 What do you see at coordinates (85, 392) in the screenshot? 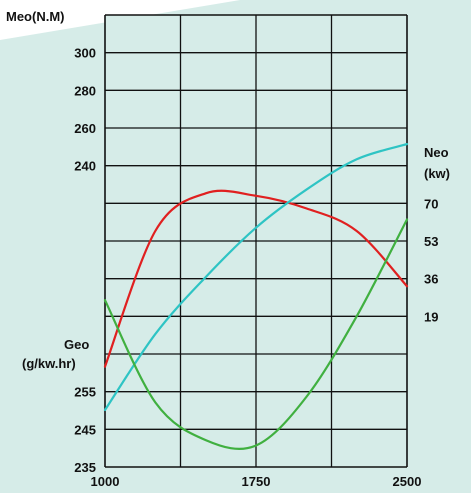
I see `consumption-tick-label: 255` at bounding box center [85, 392].